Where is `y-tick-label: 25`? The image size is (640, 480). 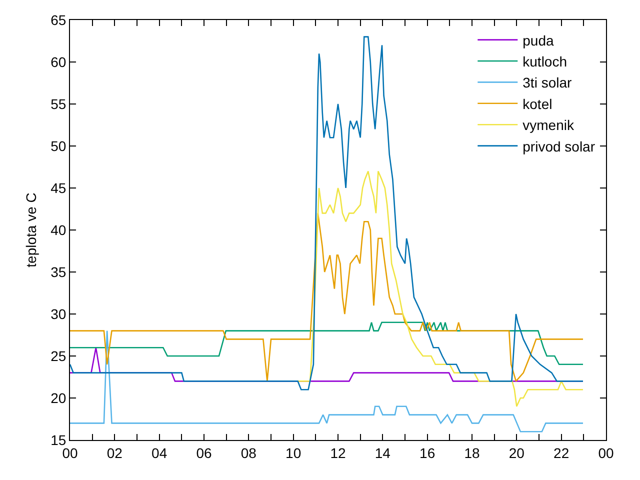 y-tick-label: 25 is located at coordinates (58, 356).